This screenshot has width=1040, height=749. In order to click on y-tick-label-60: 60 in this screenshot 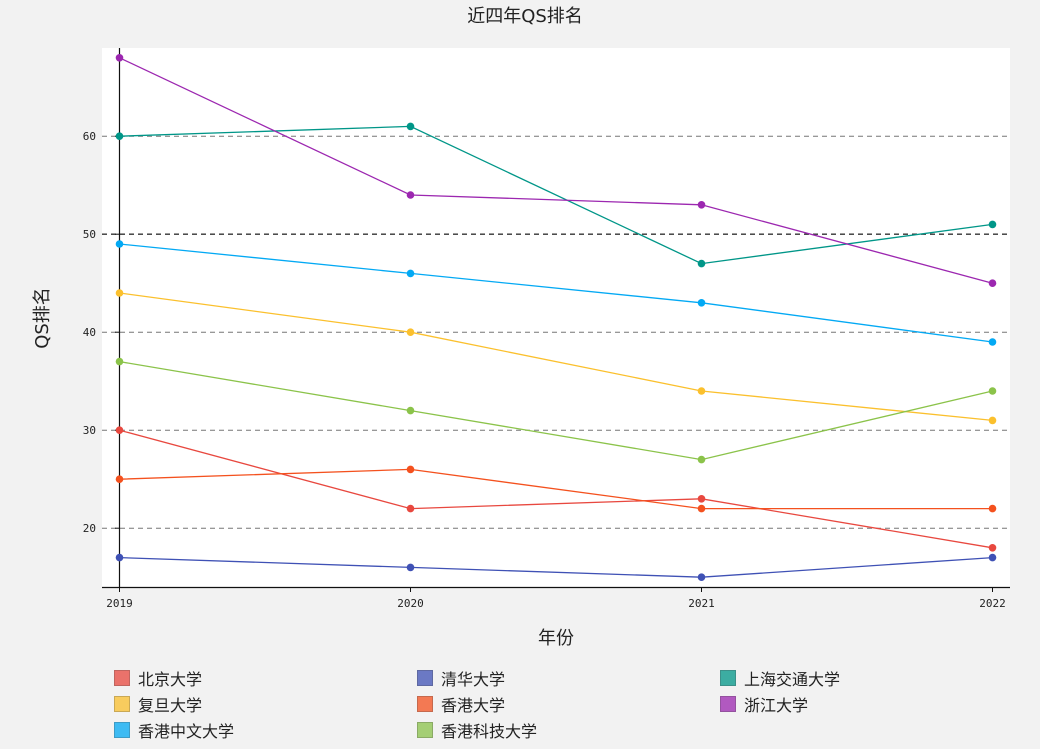, I will do `click(89, 136)`.